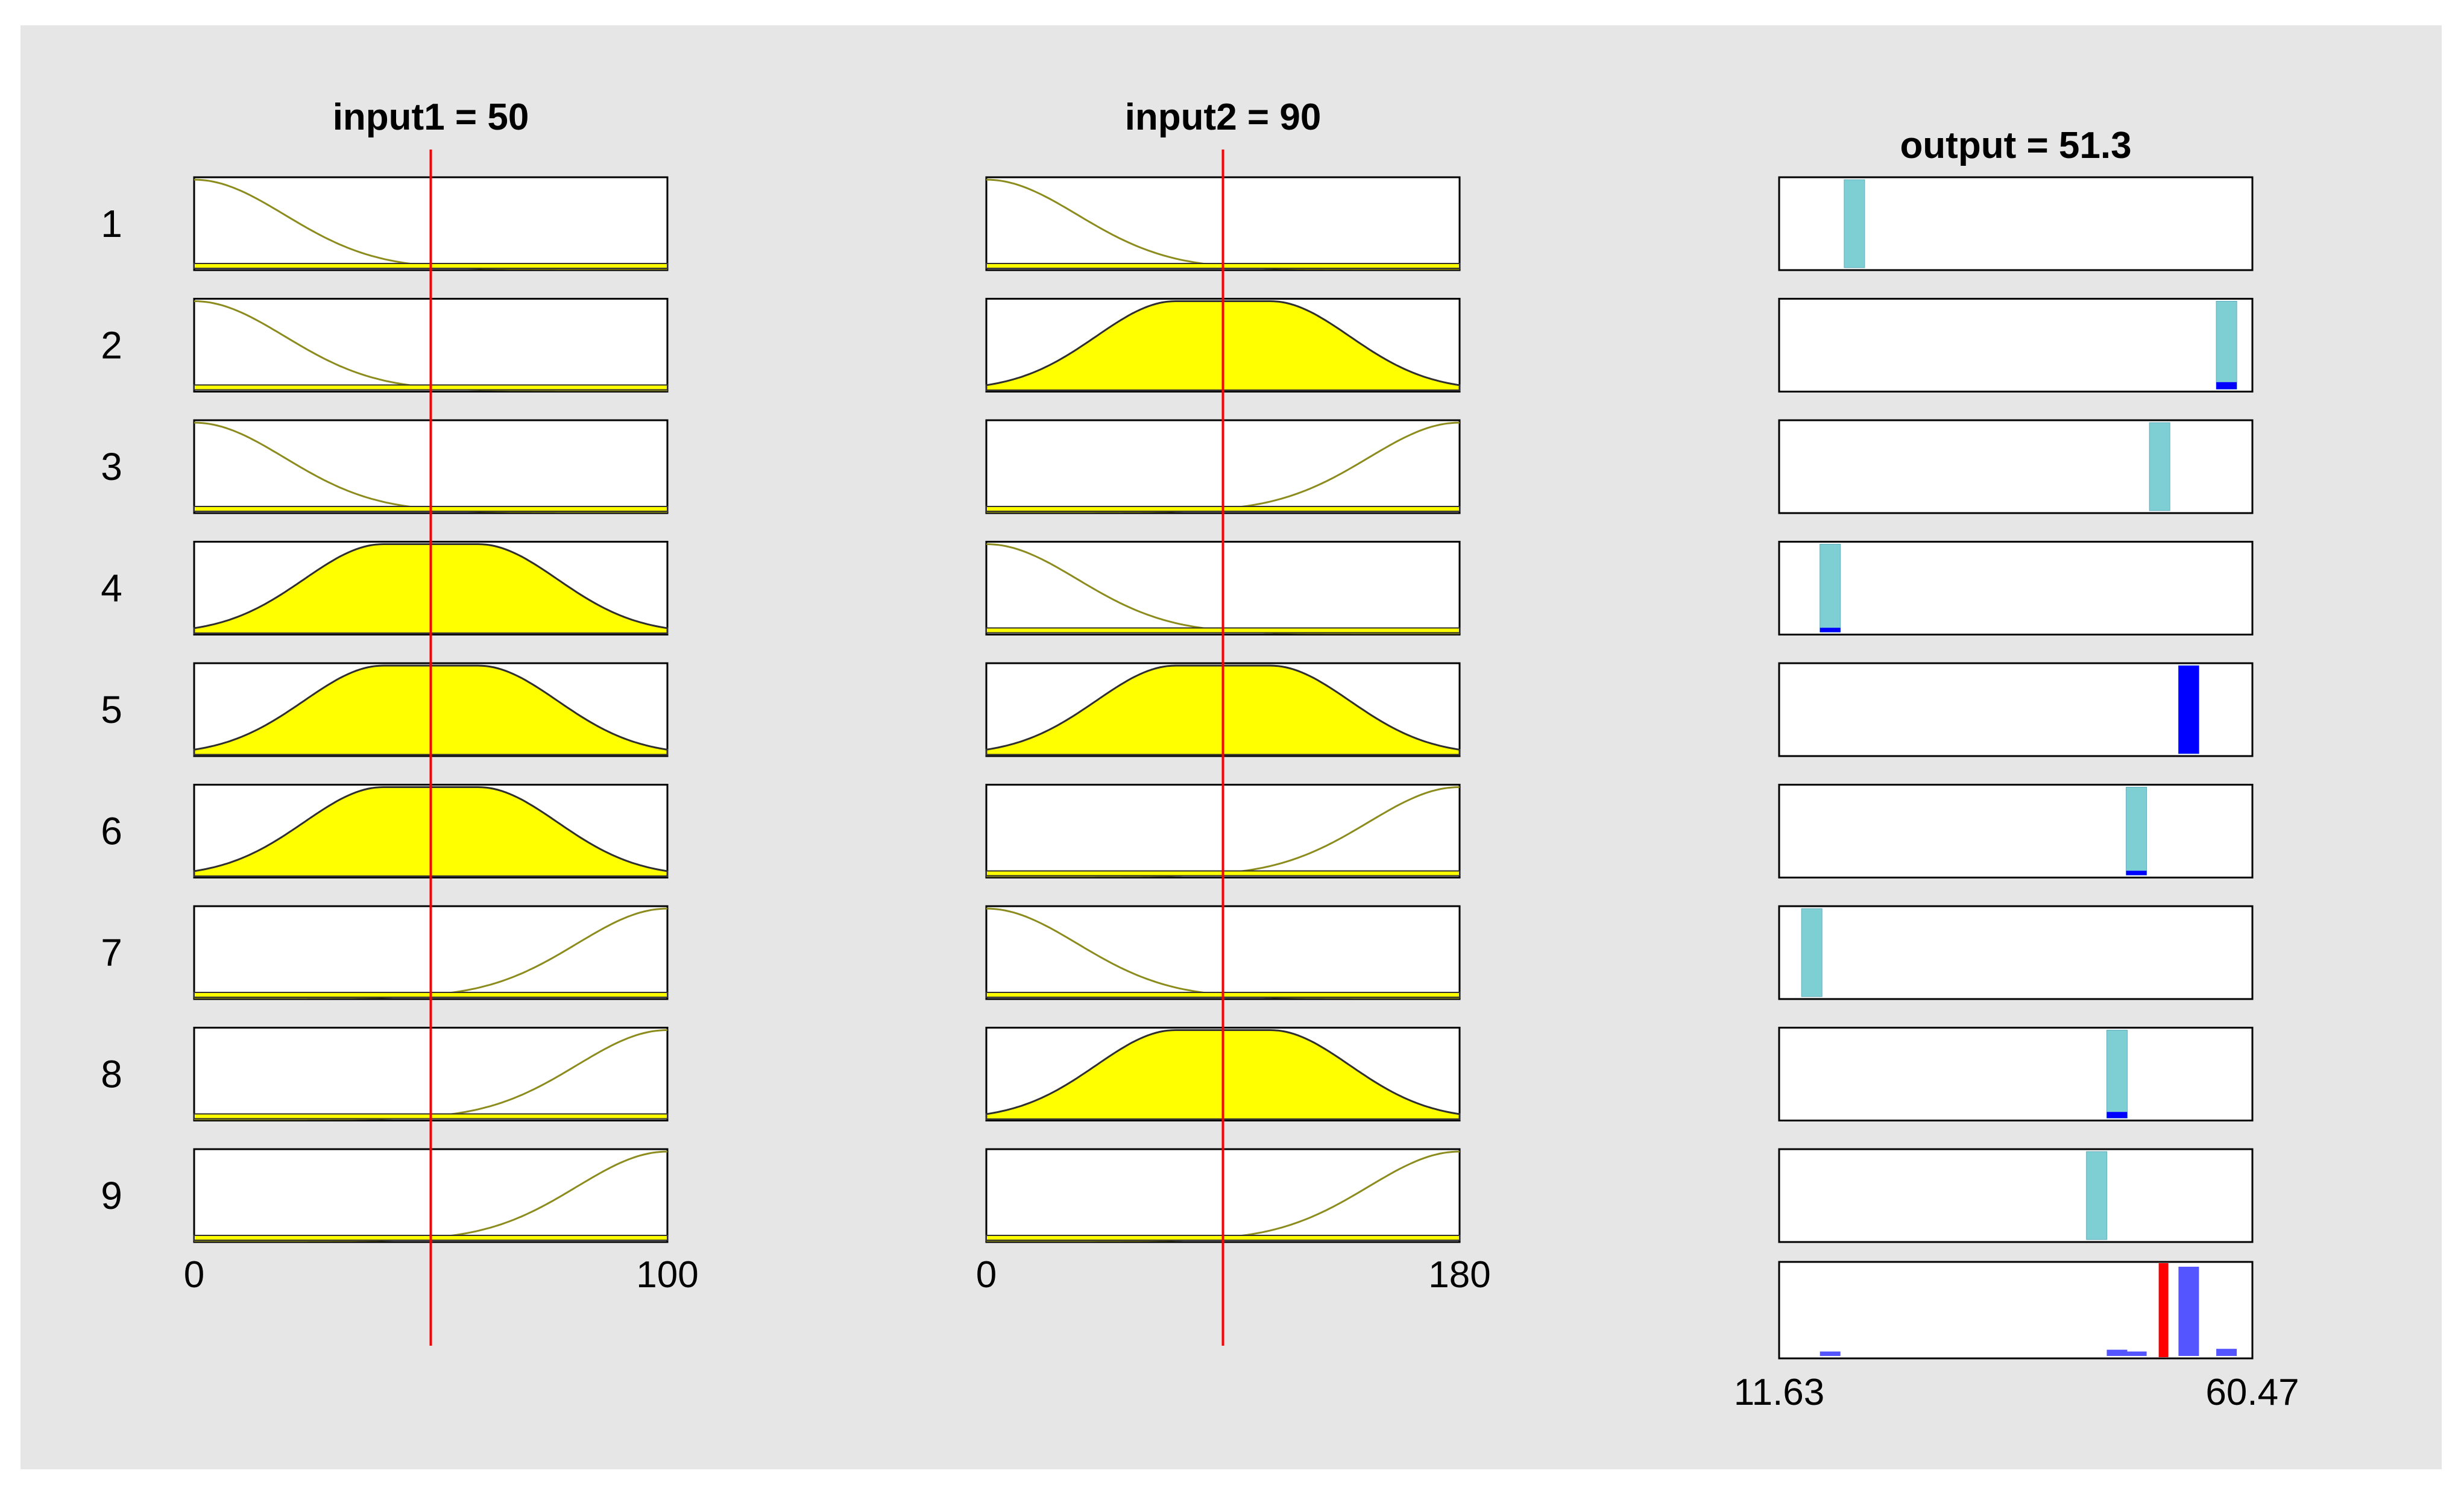 This screenshot has height=1488, width=2464. I want to click on rule-number-label: 4, so click(111, 589).